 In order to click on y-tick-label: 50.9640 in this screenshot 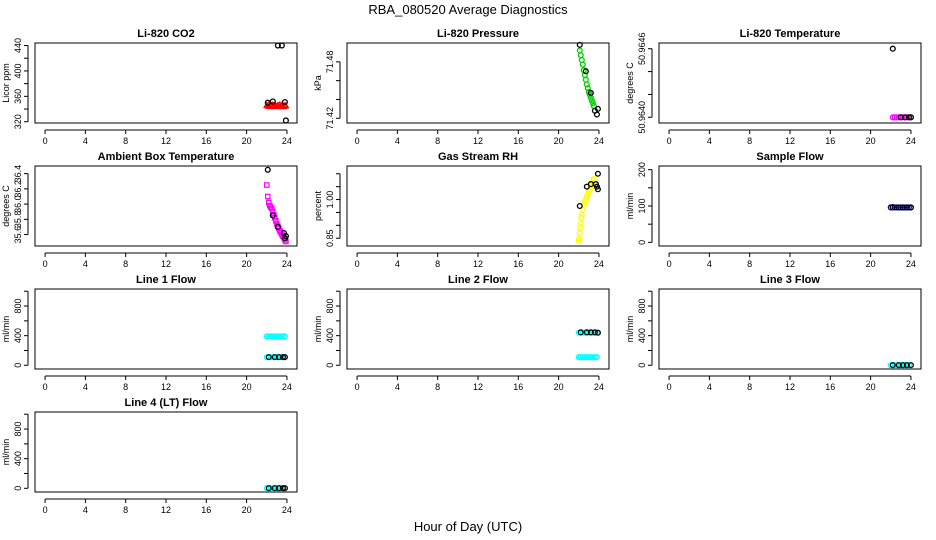, I will do `click(642, 117)`.